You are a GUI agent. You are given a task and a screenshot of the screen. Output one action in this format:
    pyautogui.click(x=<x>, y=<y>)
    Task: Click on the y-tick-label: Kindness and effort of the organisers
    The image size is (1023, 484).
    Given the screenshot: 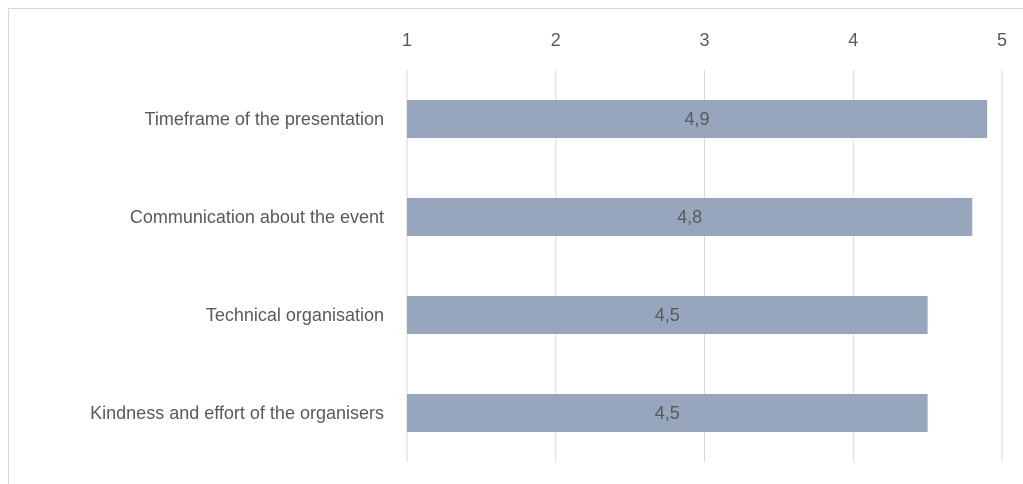 What is the action you would take?
    pyautogui.click(x=237, y=413)
    